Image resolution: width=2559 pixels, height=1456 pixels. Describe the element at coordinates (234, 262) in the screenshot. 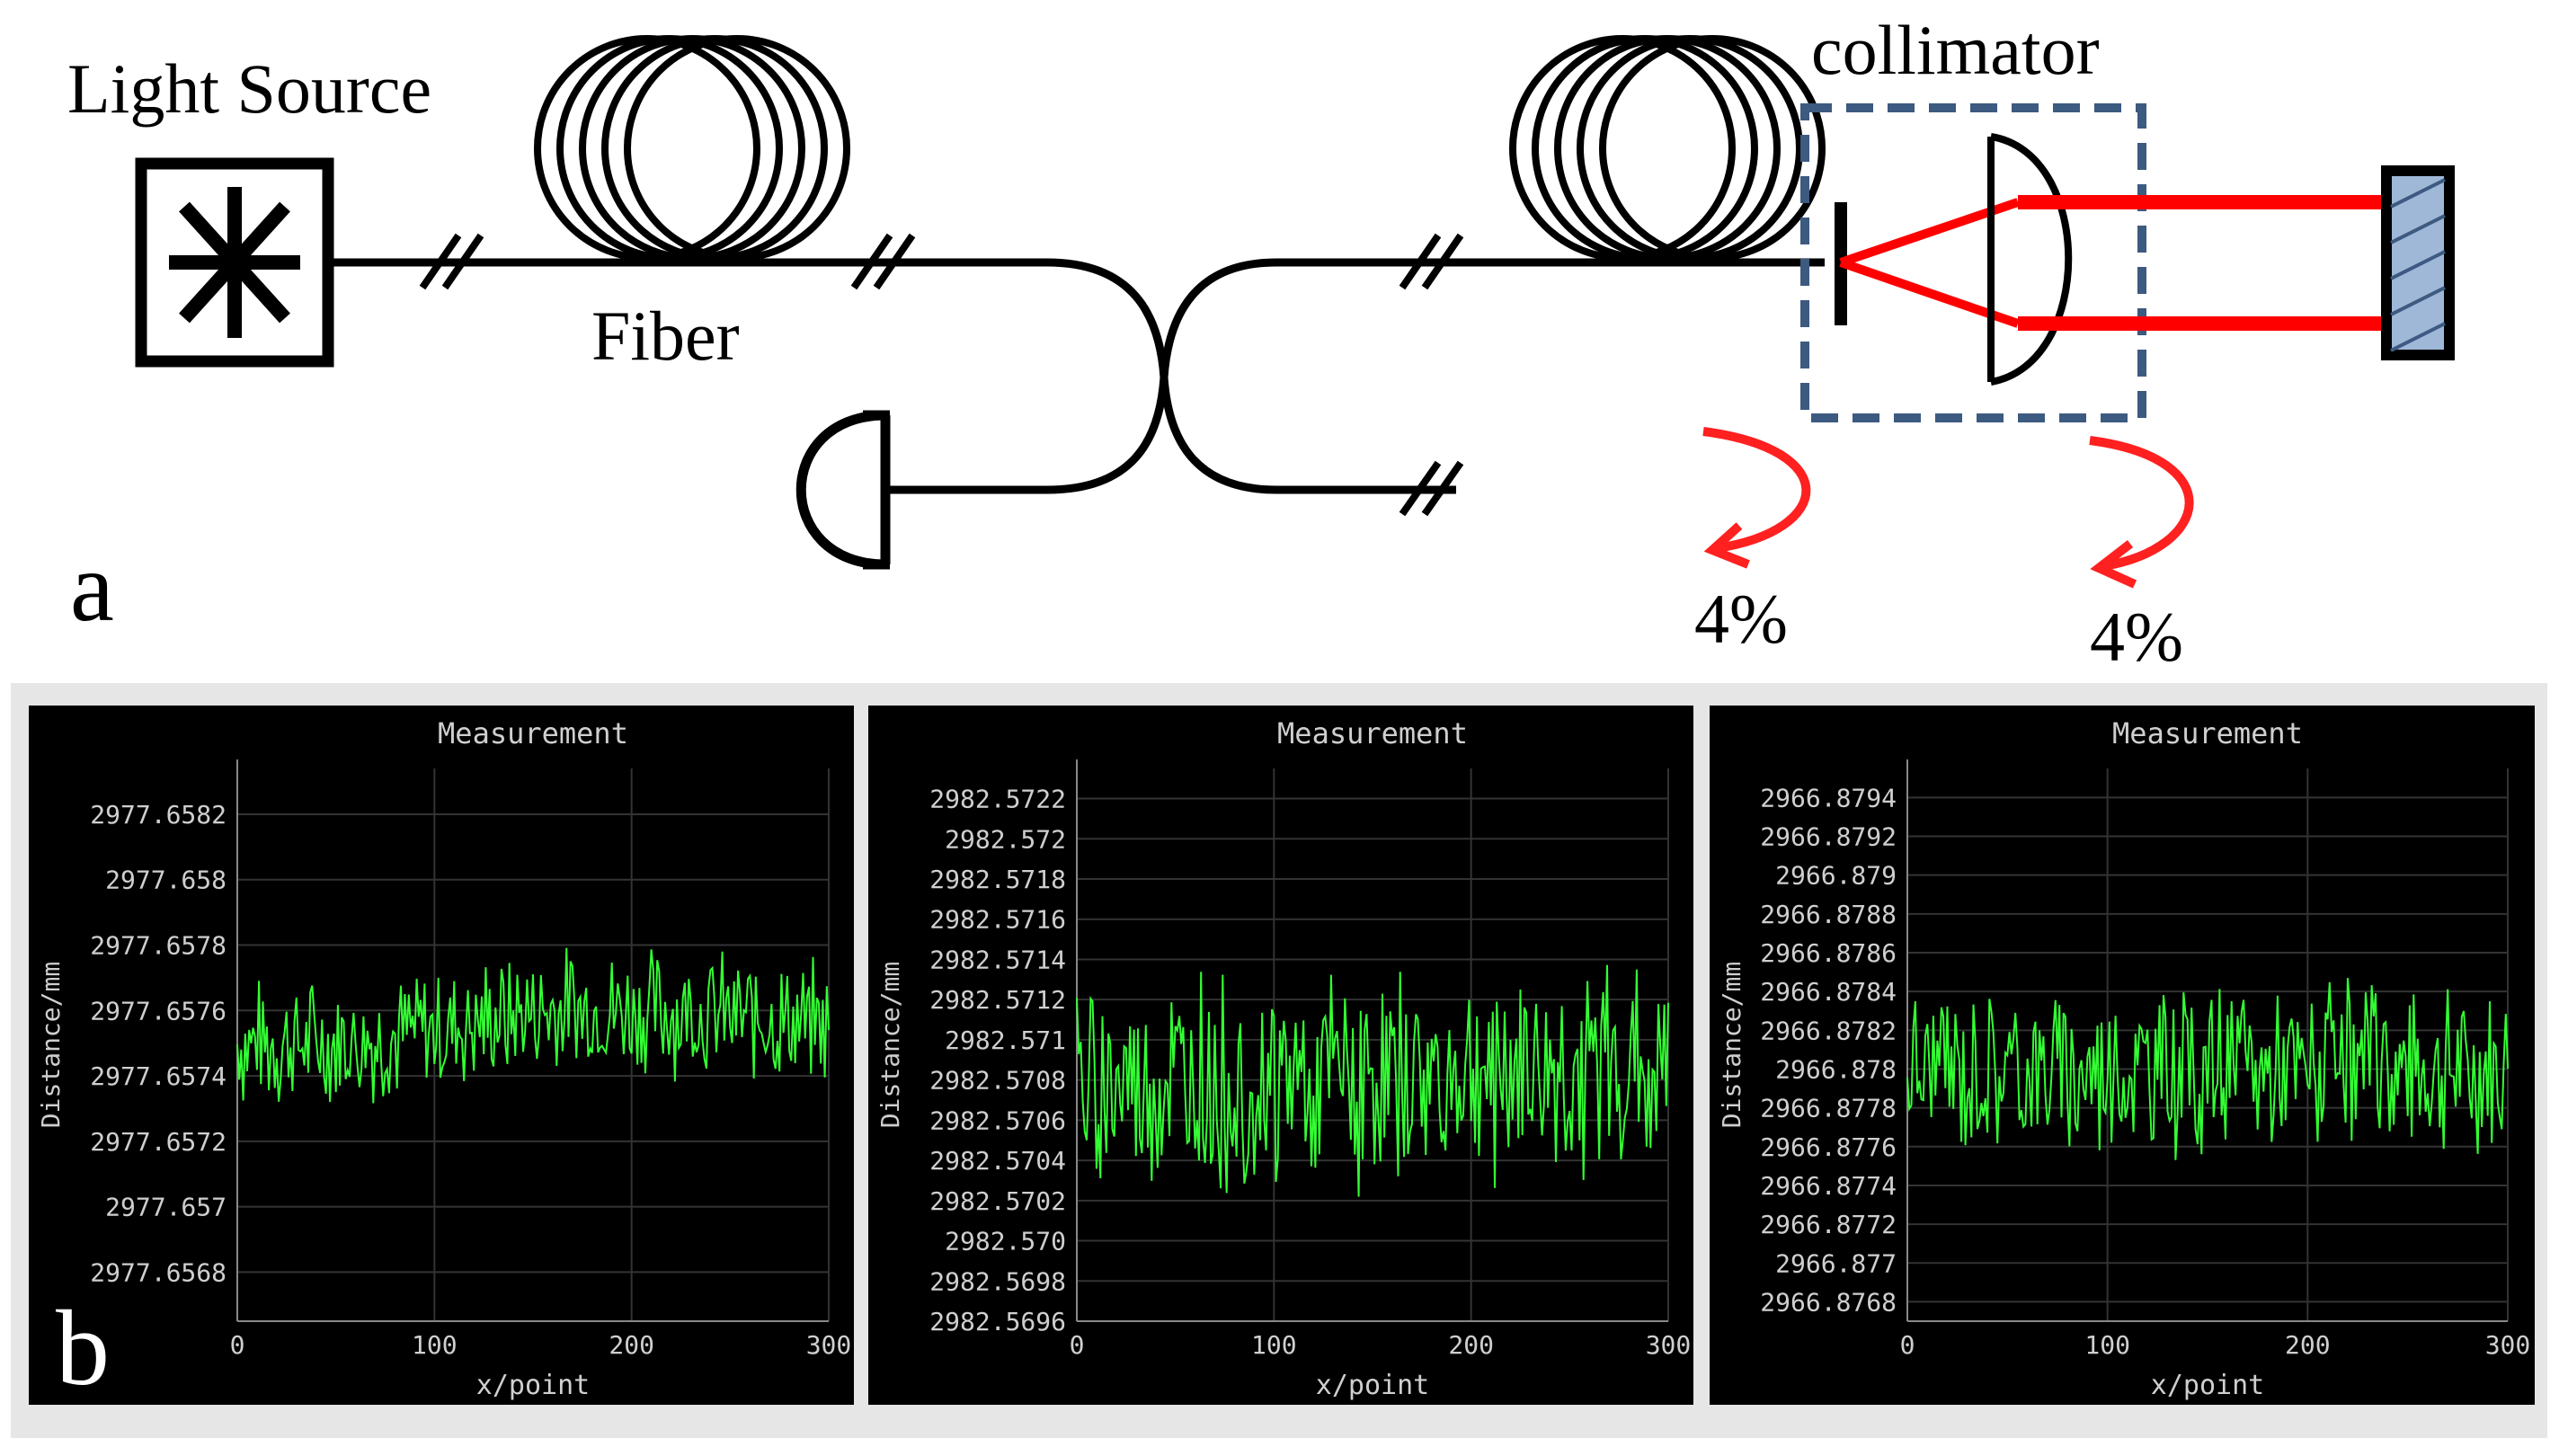

I see `light-source-icon` at that location.